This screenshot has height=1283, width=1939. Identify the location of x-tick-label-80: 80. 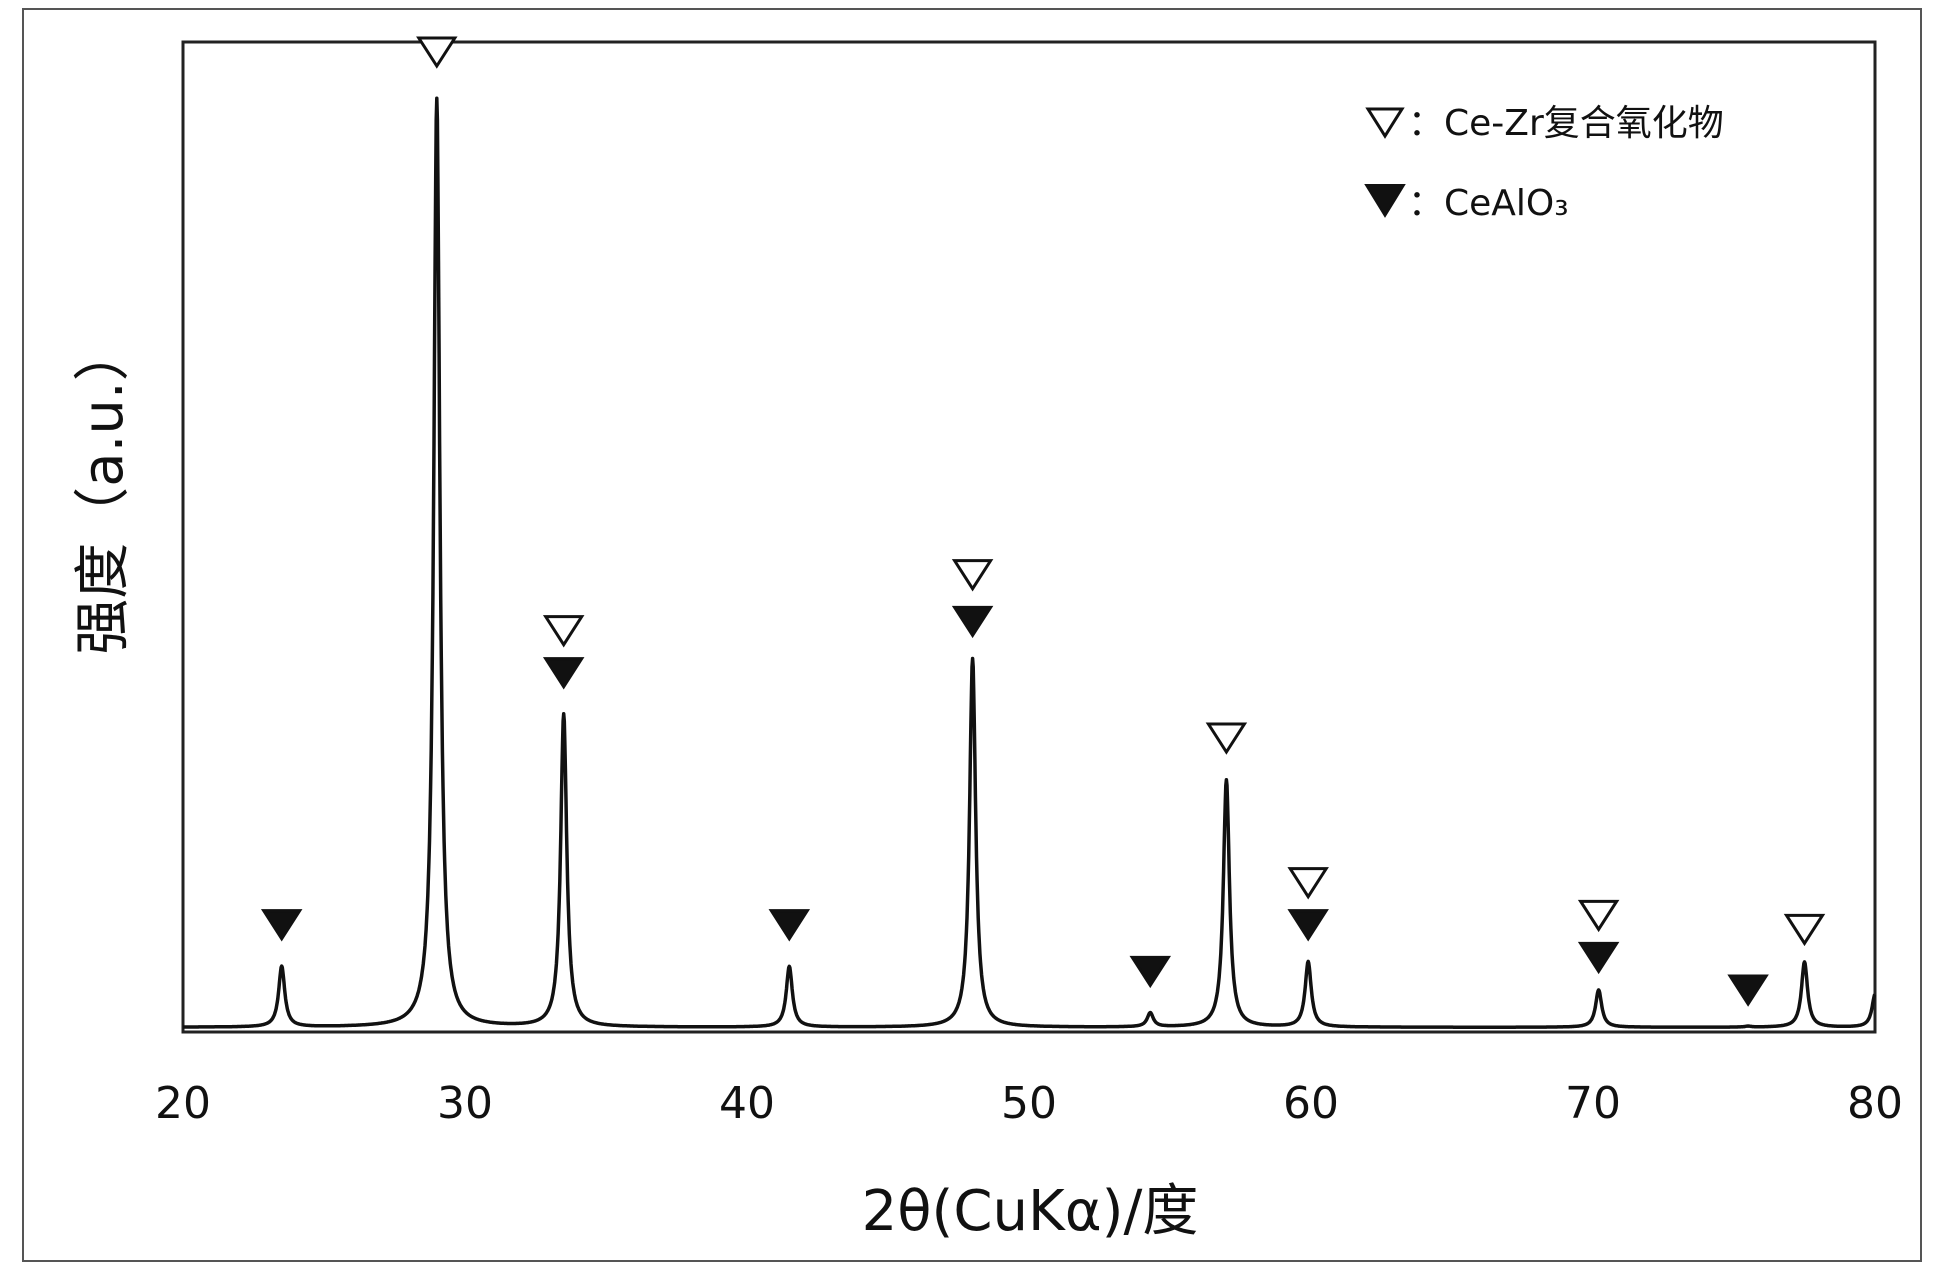
(1875, 1103).